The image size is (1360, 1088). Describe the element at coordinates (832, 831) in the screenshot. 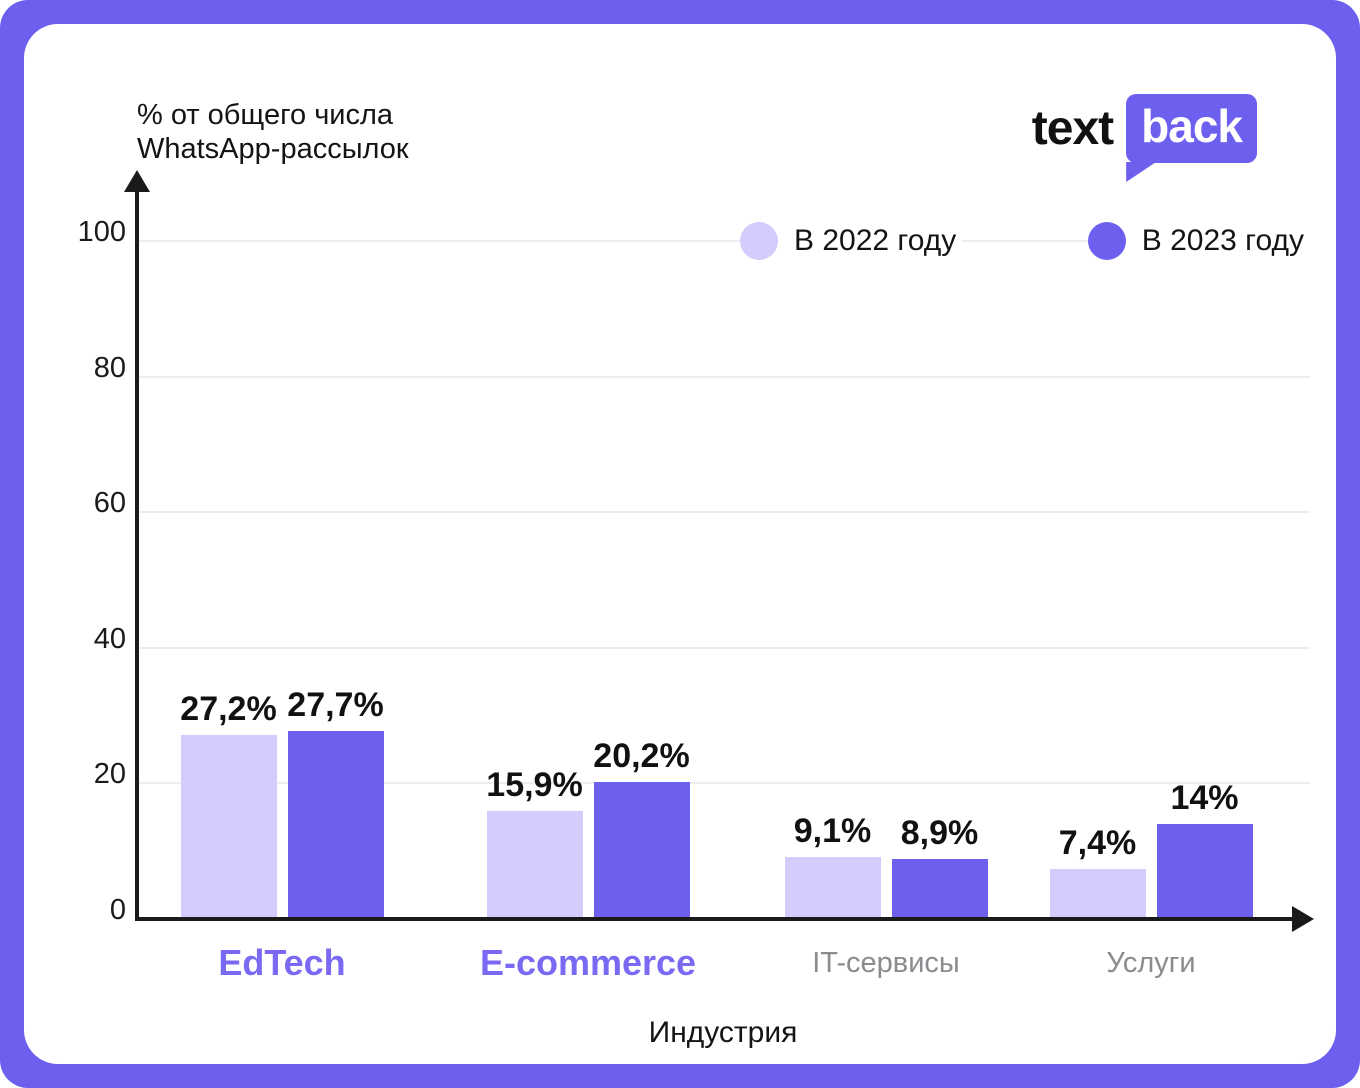

I see `value-label-IT-сервисы-В-2022-году: 9,1%` at that location.